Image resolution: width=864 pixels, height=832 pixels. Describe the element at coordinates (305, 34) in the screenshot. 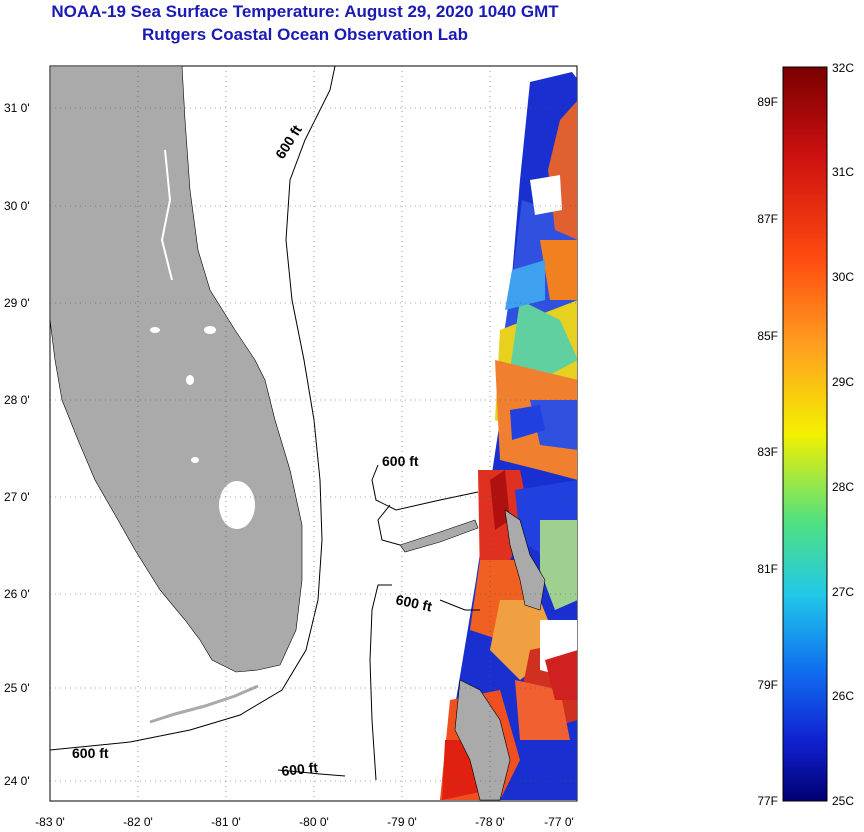

I see `map-subtitle: Rutgers Coastal Ocean Observation Lab` at that location.